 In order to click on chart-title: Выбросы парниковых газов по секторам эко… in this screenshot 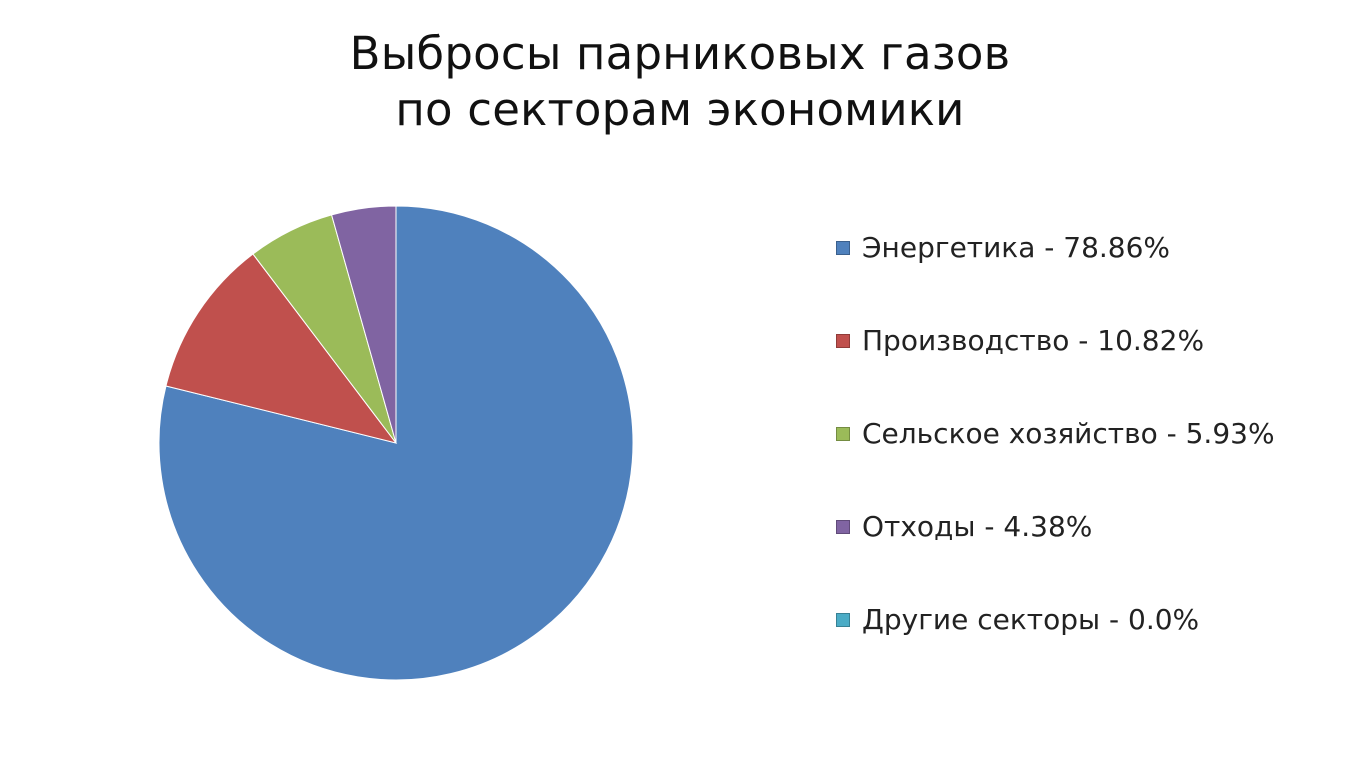, I will do `click(680, 82)`.